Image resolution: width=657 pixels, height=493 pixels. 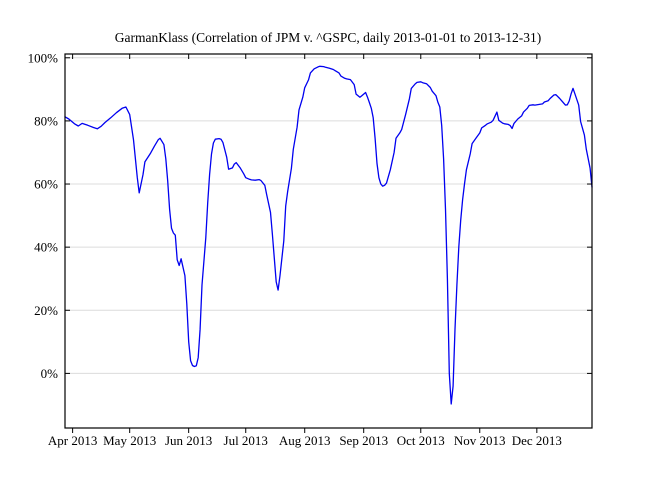 What do you see at coordinates (129, 440) in the screenshot?
I see `x-tick-label: May 2013` at bounding box center [129, 440].